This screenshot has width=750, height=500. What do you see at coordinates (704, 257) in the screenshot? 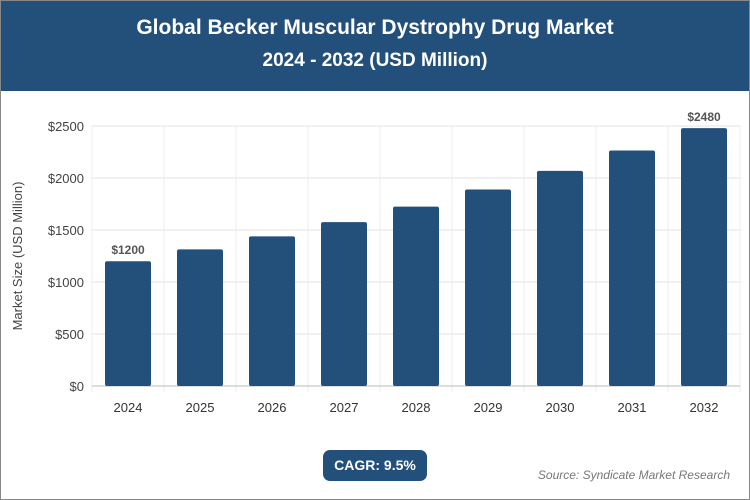
I see `bar-2032` at bounding box center [704, 257].